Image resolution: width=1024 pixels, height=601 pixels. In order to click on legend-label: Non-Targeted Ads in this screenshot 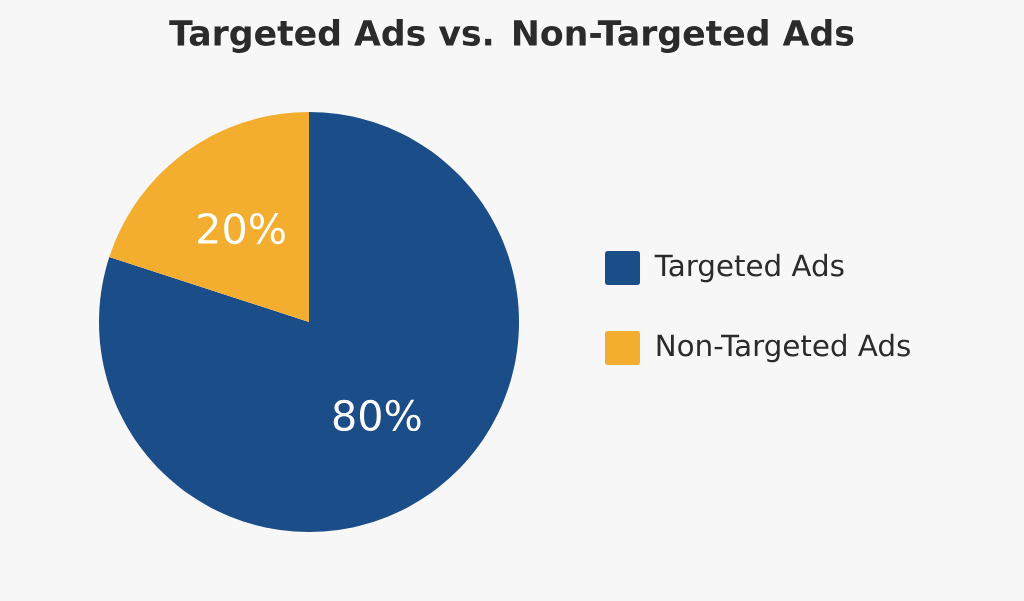, I will do `click(783, 348)`.